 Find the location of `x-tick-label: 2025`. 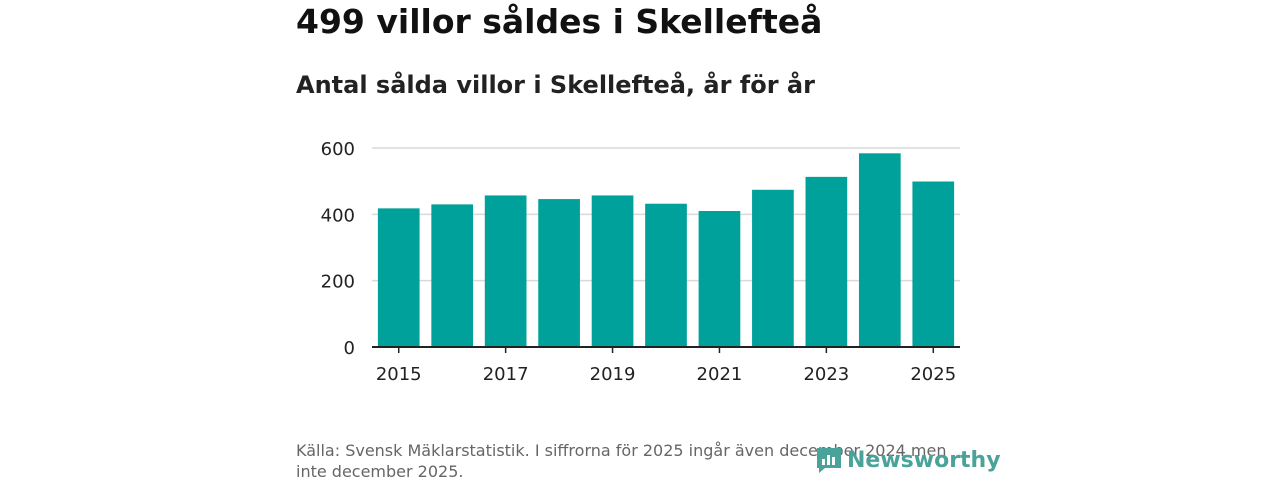

x-tick-label: 2025 is located at coordinates (933, 374).